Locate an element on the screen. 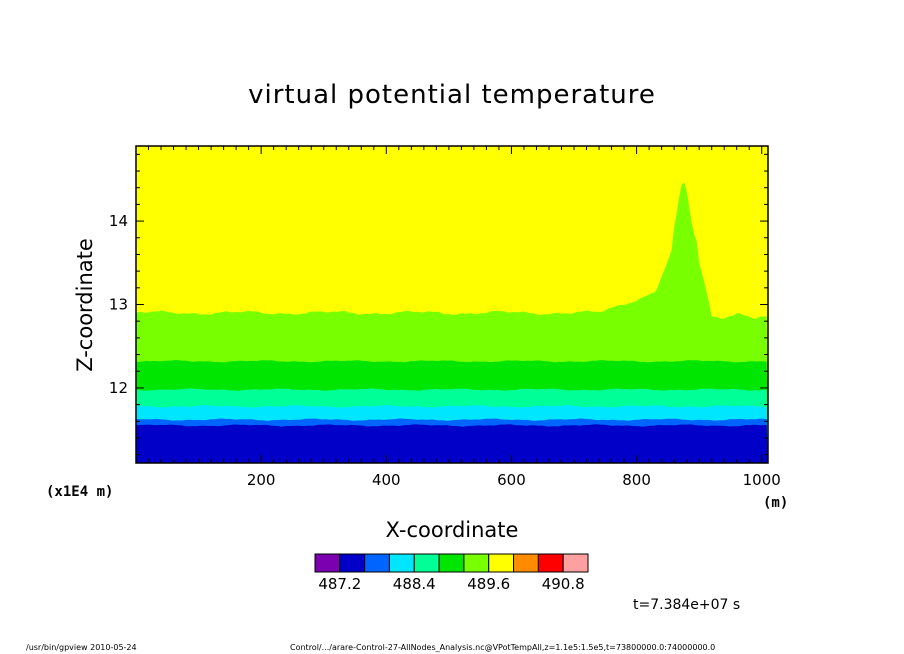 This screenshot has height=654, width=904. x-axis-unit: (m) is located at coordinates (775, 503).